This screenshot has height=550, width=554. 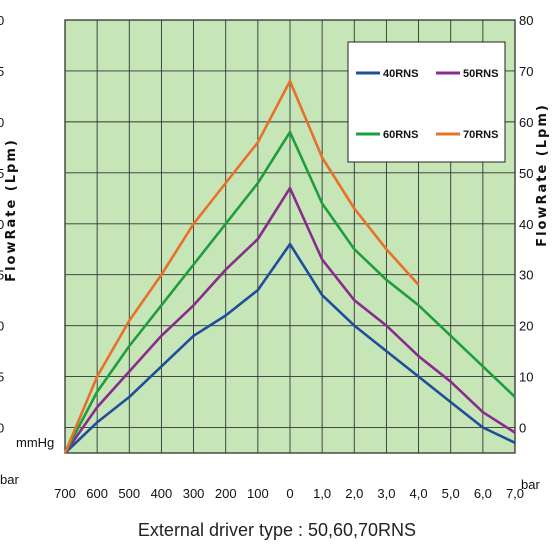 I want to click on x-left-unit-mmhg: mmHg, so click(x=35, y=442).